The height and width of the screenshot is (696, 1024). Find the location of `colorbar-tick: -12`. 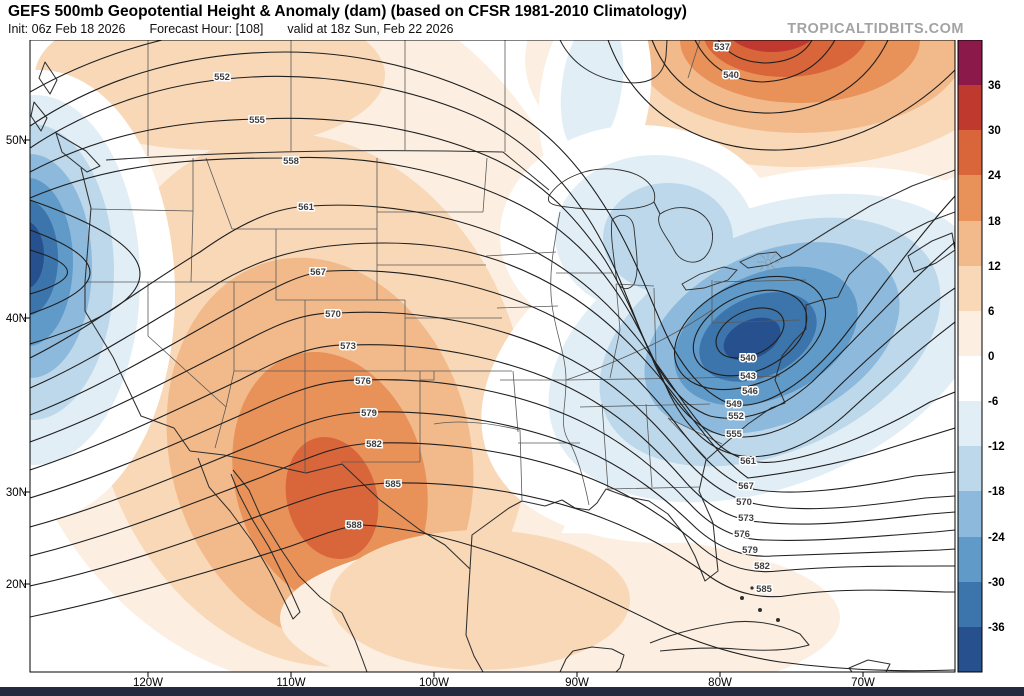

colorbar-tick: -12 is located at coordinates (996, 447).